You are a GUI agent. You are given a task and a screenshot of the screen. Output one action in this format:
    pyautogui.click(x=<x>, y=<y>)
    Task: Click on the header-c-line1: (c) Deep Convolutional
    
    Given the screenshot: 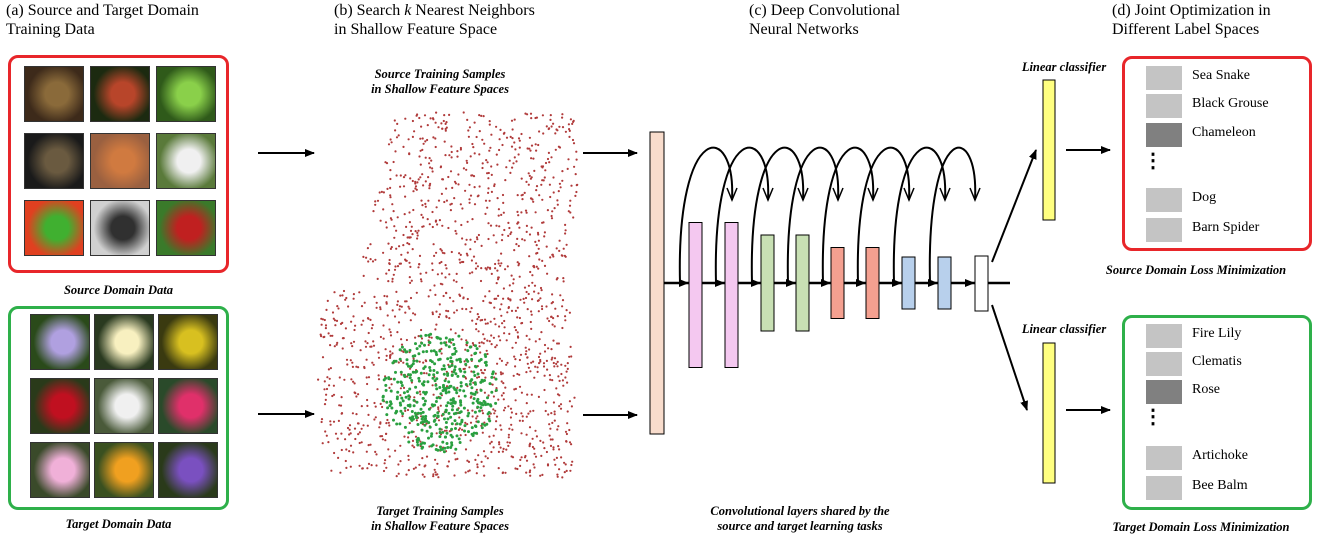 What is the action you would take?
    pyautogui.click(x=825, y=10)
    